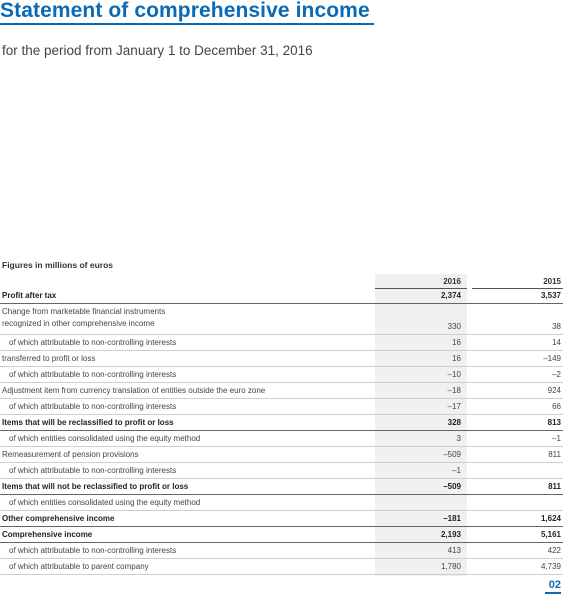 The image size is (563, 594). I want to click on value-2015: –149, so click(552, 358).